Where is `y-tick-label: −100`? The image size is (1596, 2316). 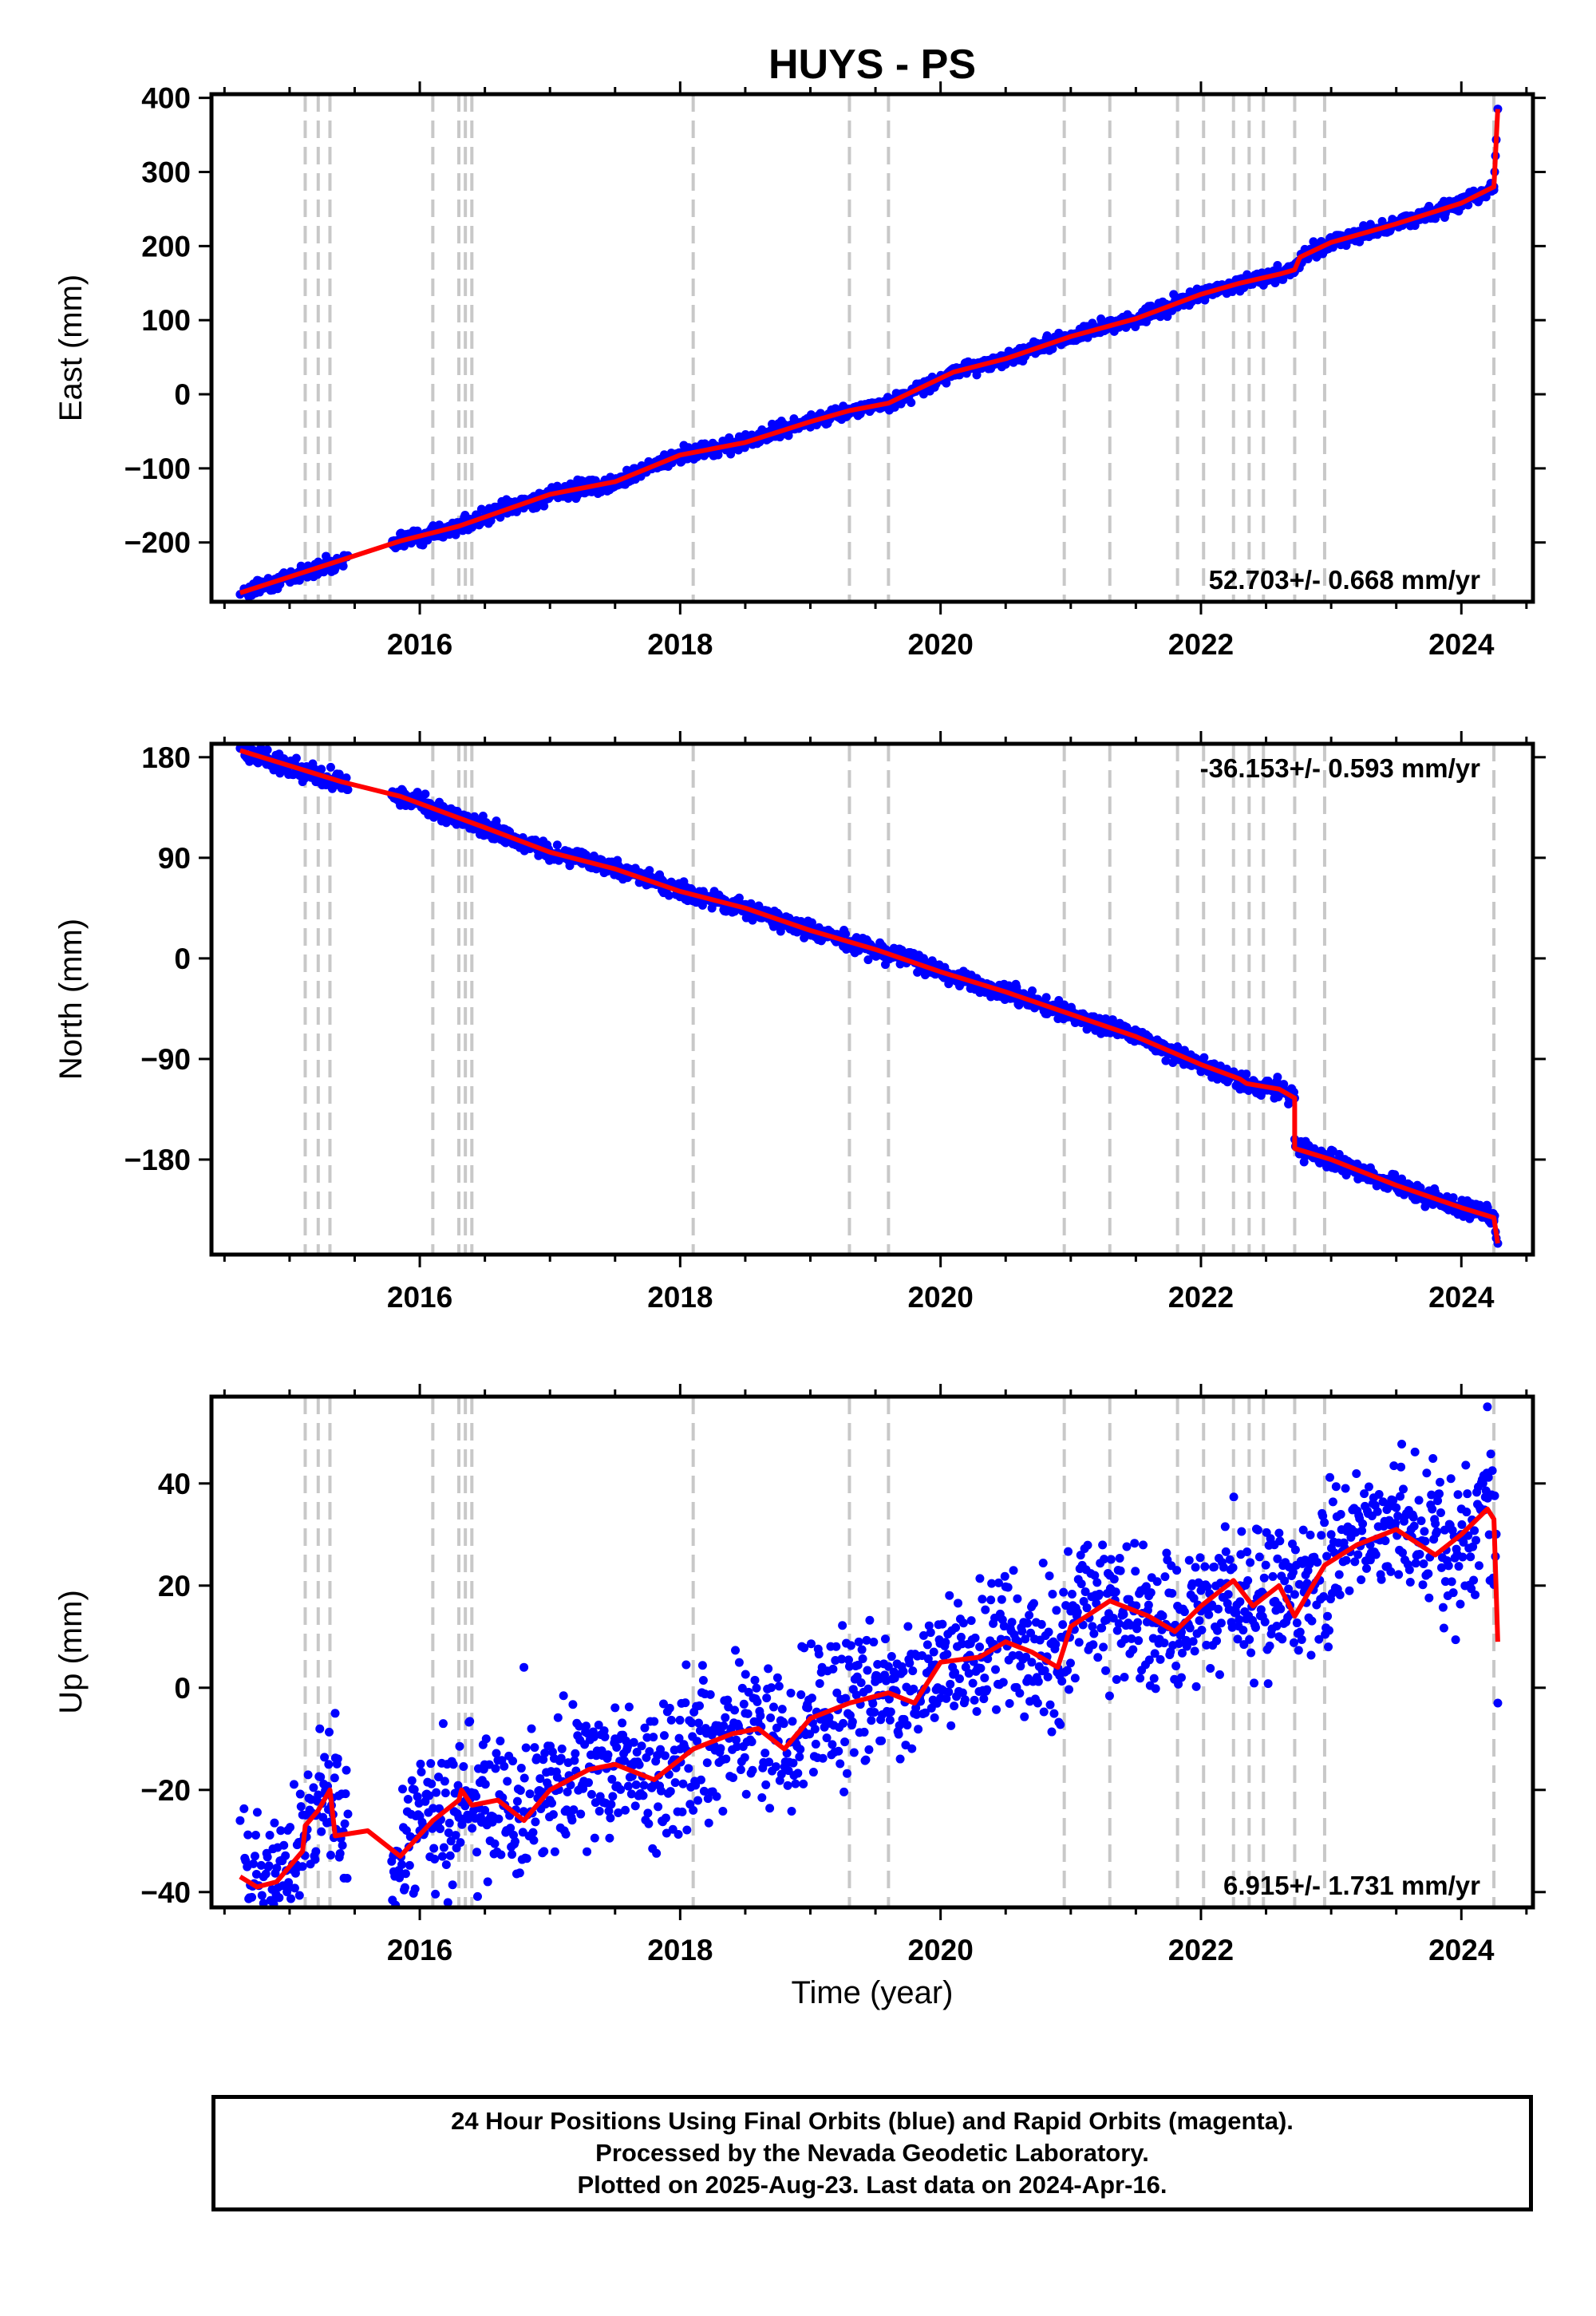 y-tick-label: −100 is located at coordinates (157, 469).